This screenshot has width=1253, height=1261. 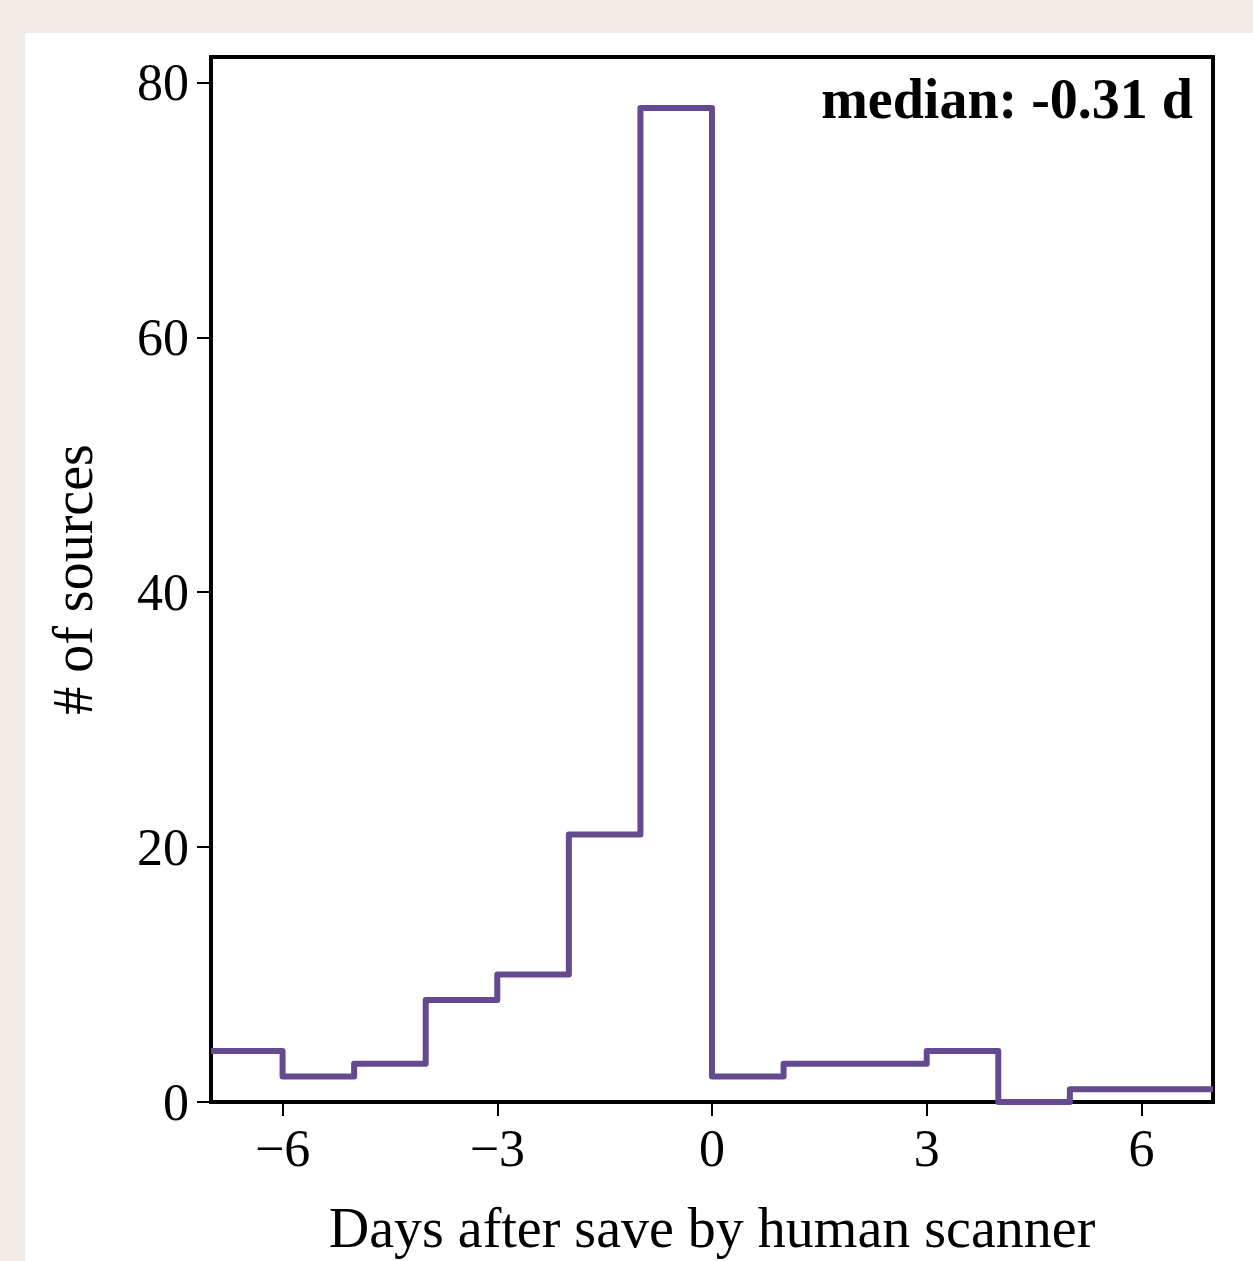 What do you see at coordinates (163, 337) in the screenshot?
I see `y-tick-label: 60` at bounding box center [163, 337].